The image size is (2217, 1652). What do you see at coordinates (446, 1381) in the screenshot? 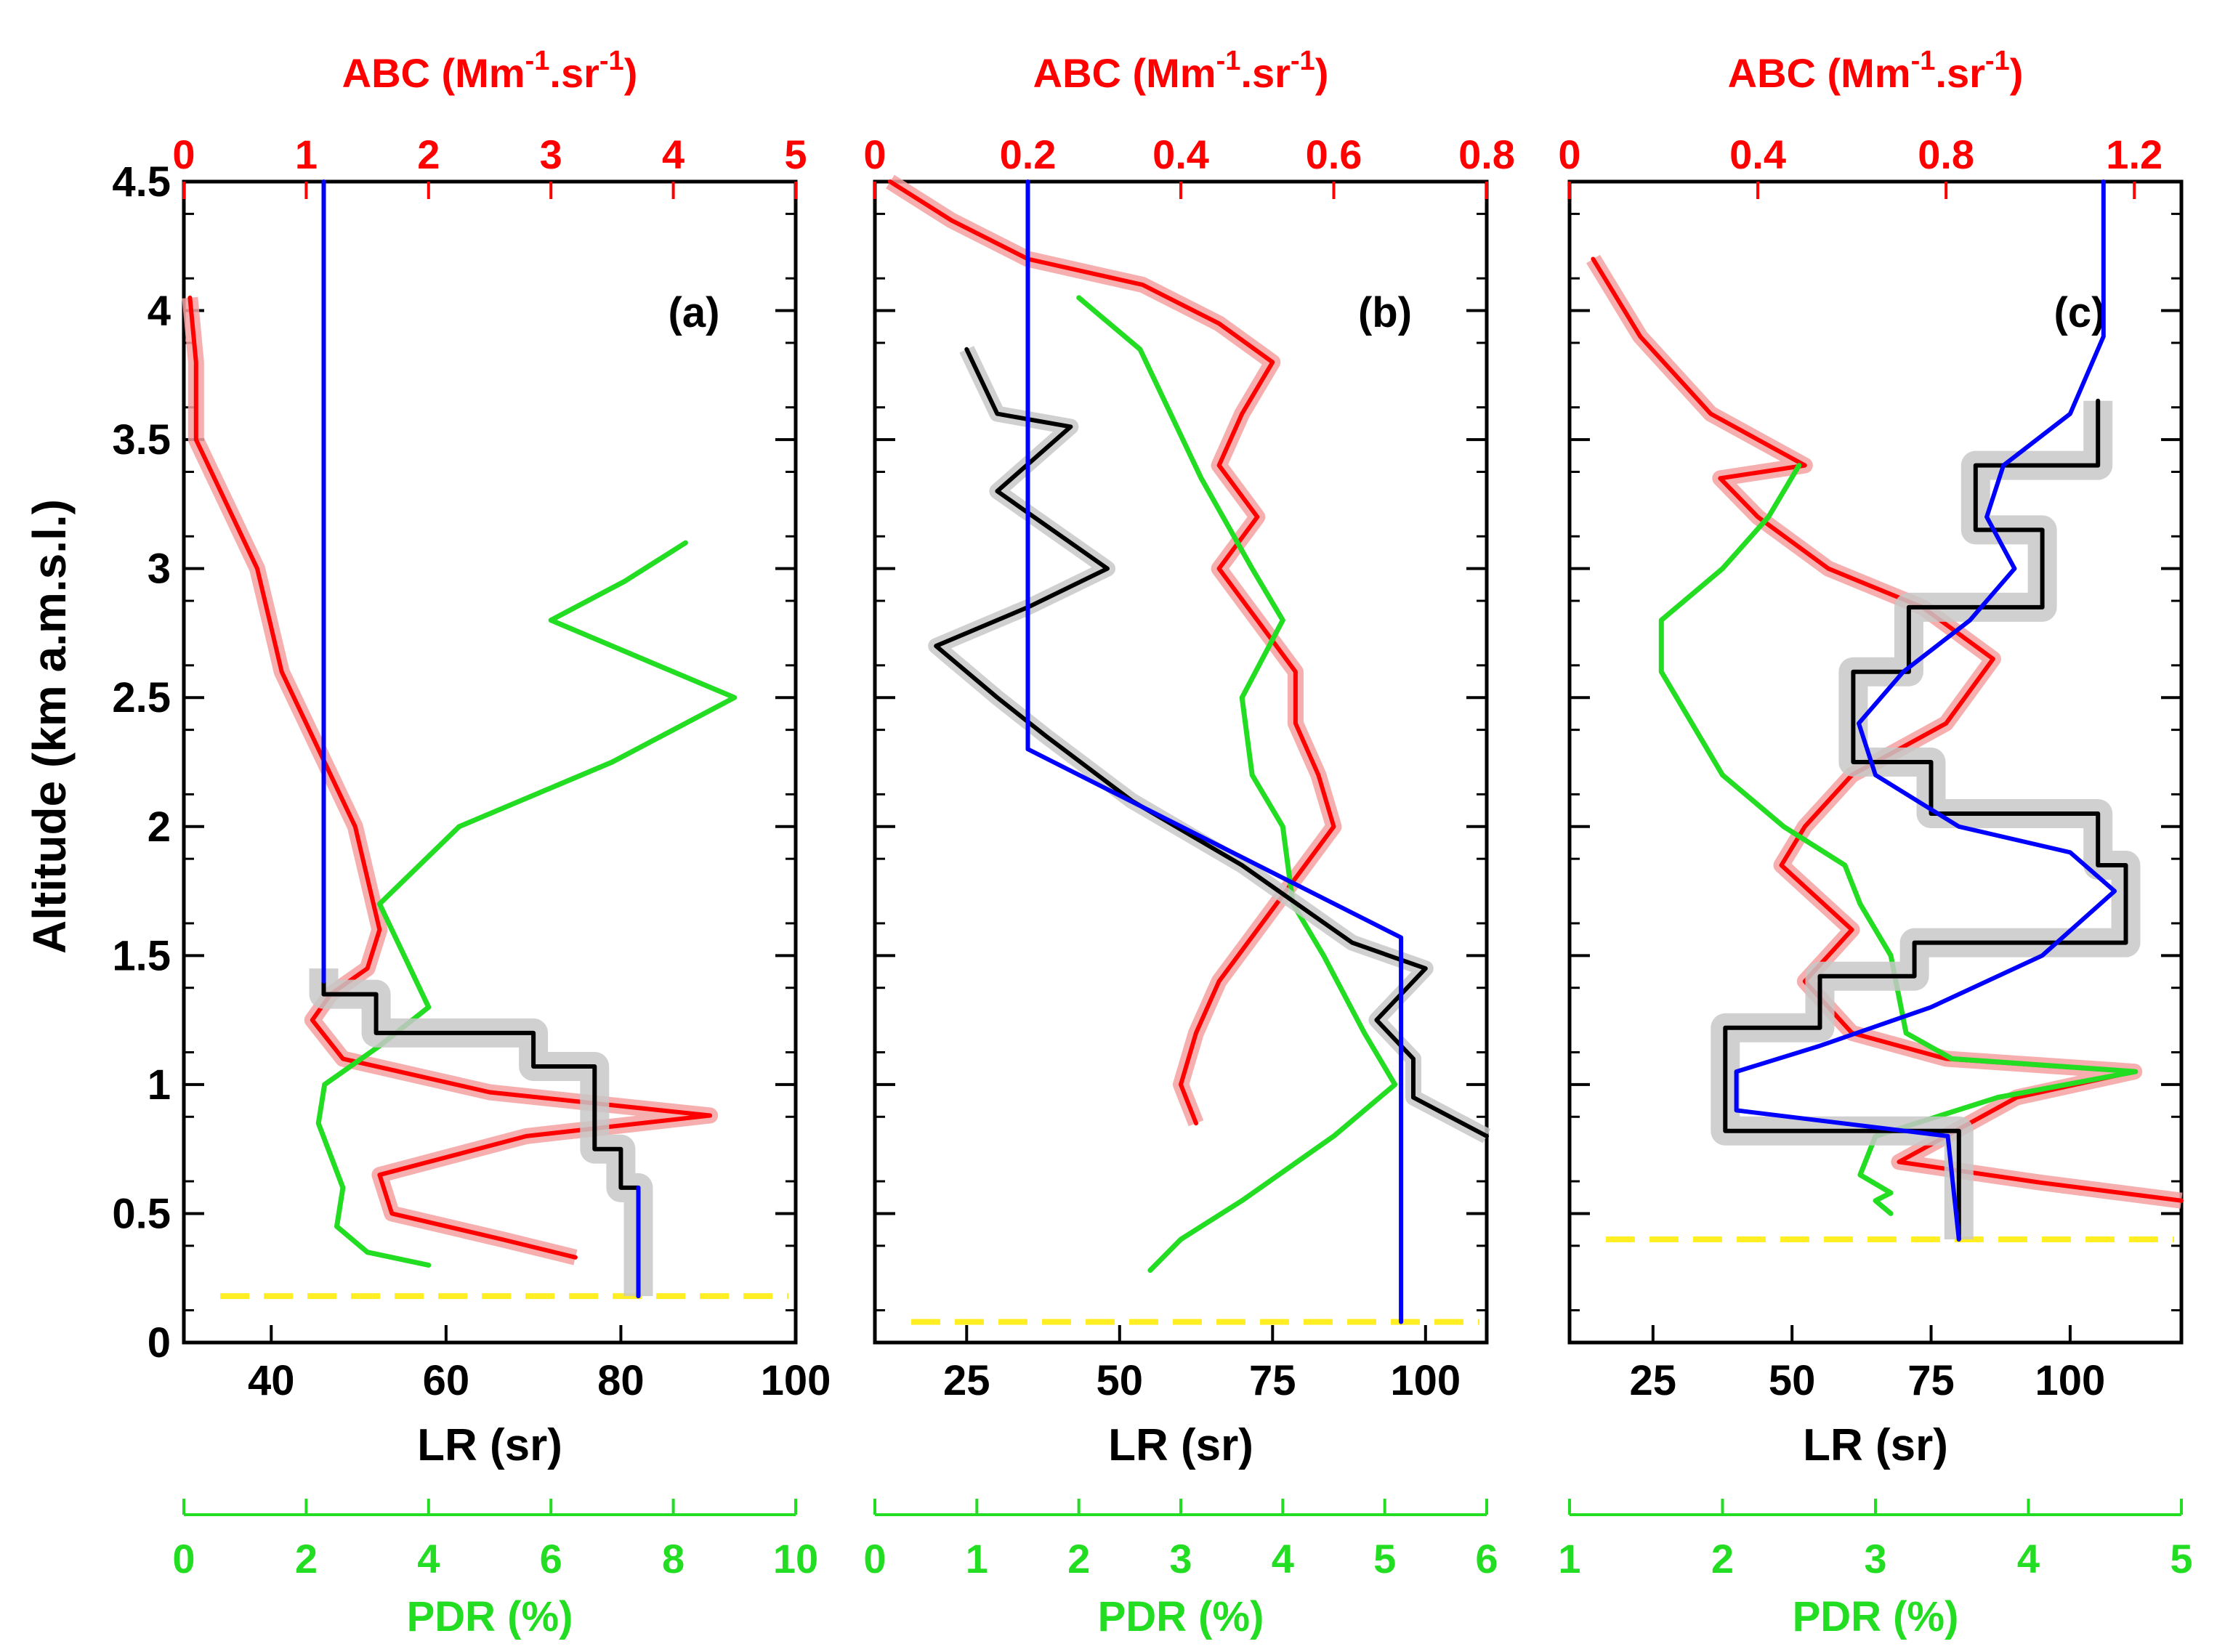
I see `lr-tick-label: 60` at bounding box center [446, 1381].